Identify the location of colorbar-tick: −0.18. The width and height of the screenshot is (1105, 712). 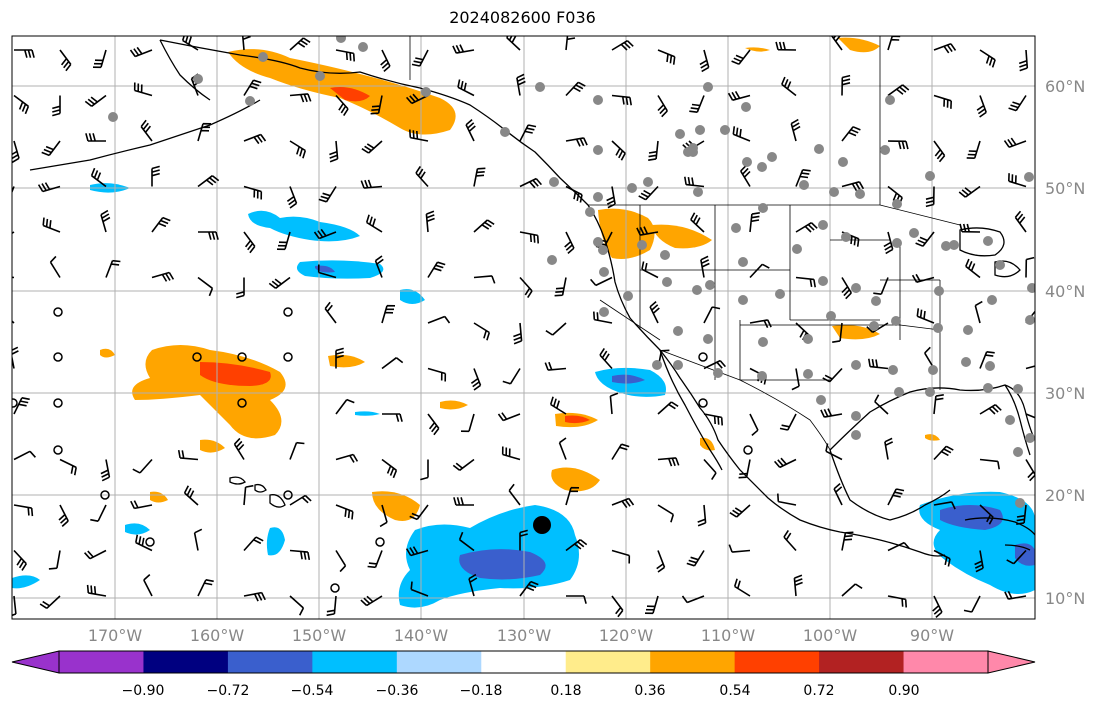
(481, 691).